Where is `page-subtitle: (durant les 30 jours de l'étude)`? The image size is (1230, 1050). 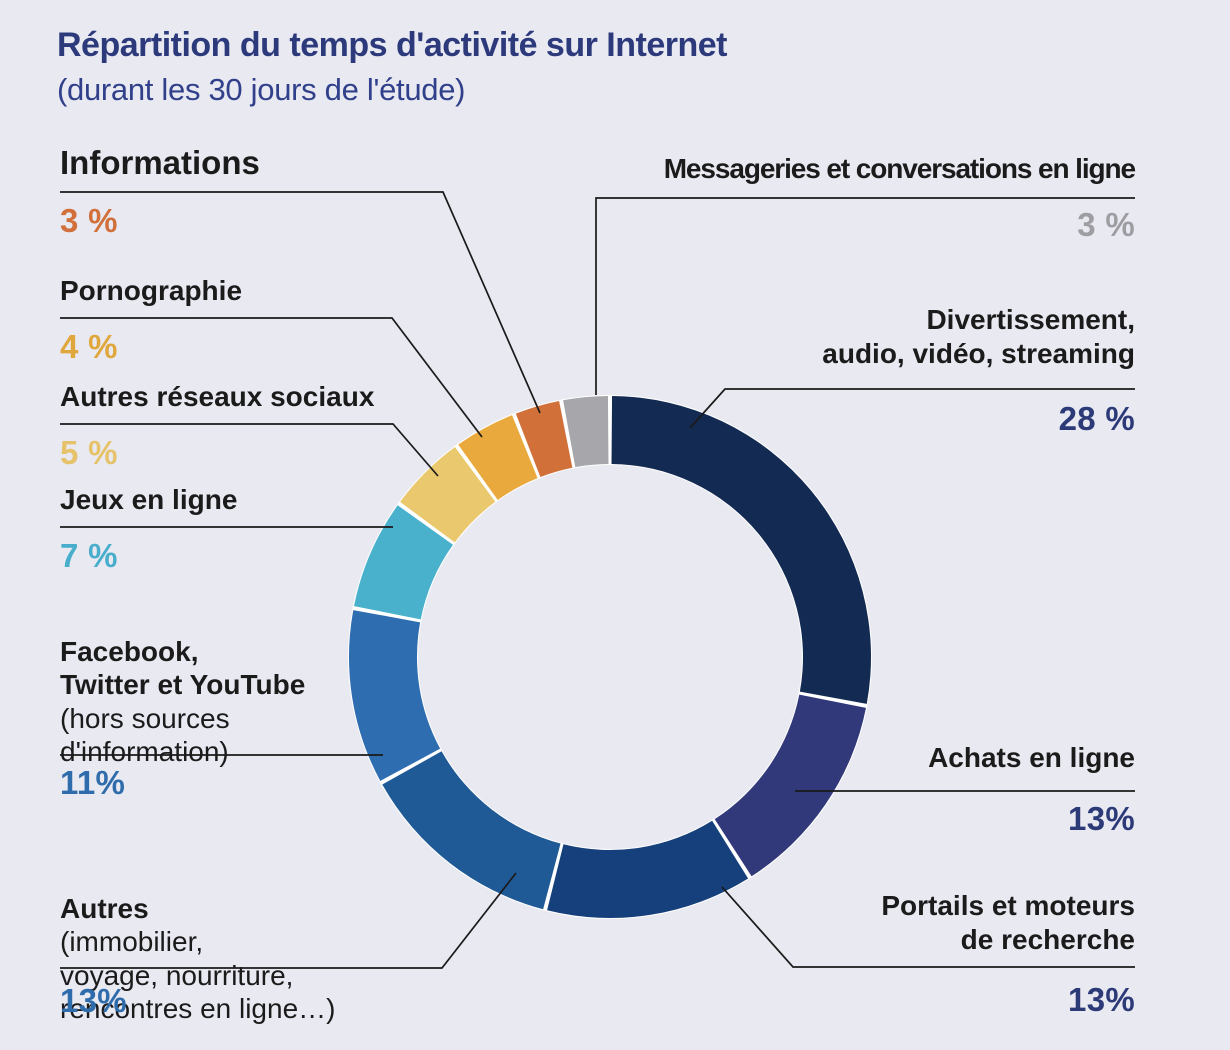 page-subtitle: (durant les 30 jours de l'étude) is located at coordinates (261, 89).